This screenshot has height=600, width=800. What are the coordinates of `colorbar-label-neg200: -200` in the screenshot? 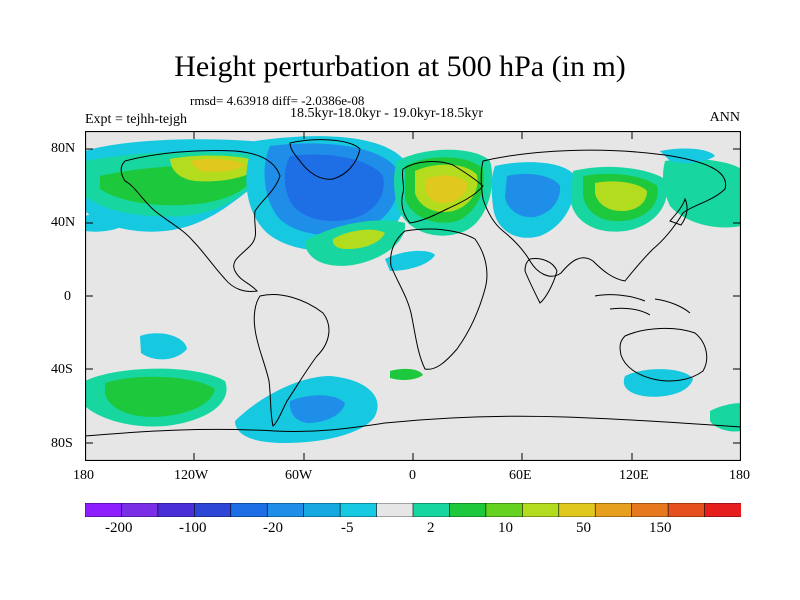 It's located at (119, 528).